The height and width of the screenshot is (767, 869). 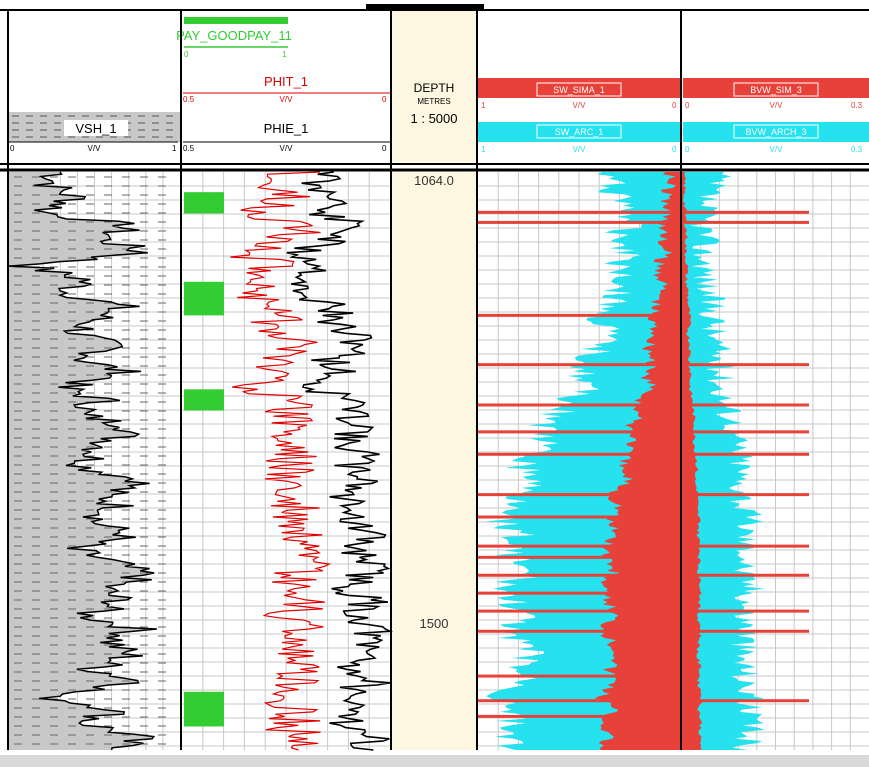 What do you see at coordinates (434, 118) in the screenshot?
I see `depth-scale: 1 : 5000` at bounding box center [434, 118].